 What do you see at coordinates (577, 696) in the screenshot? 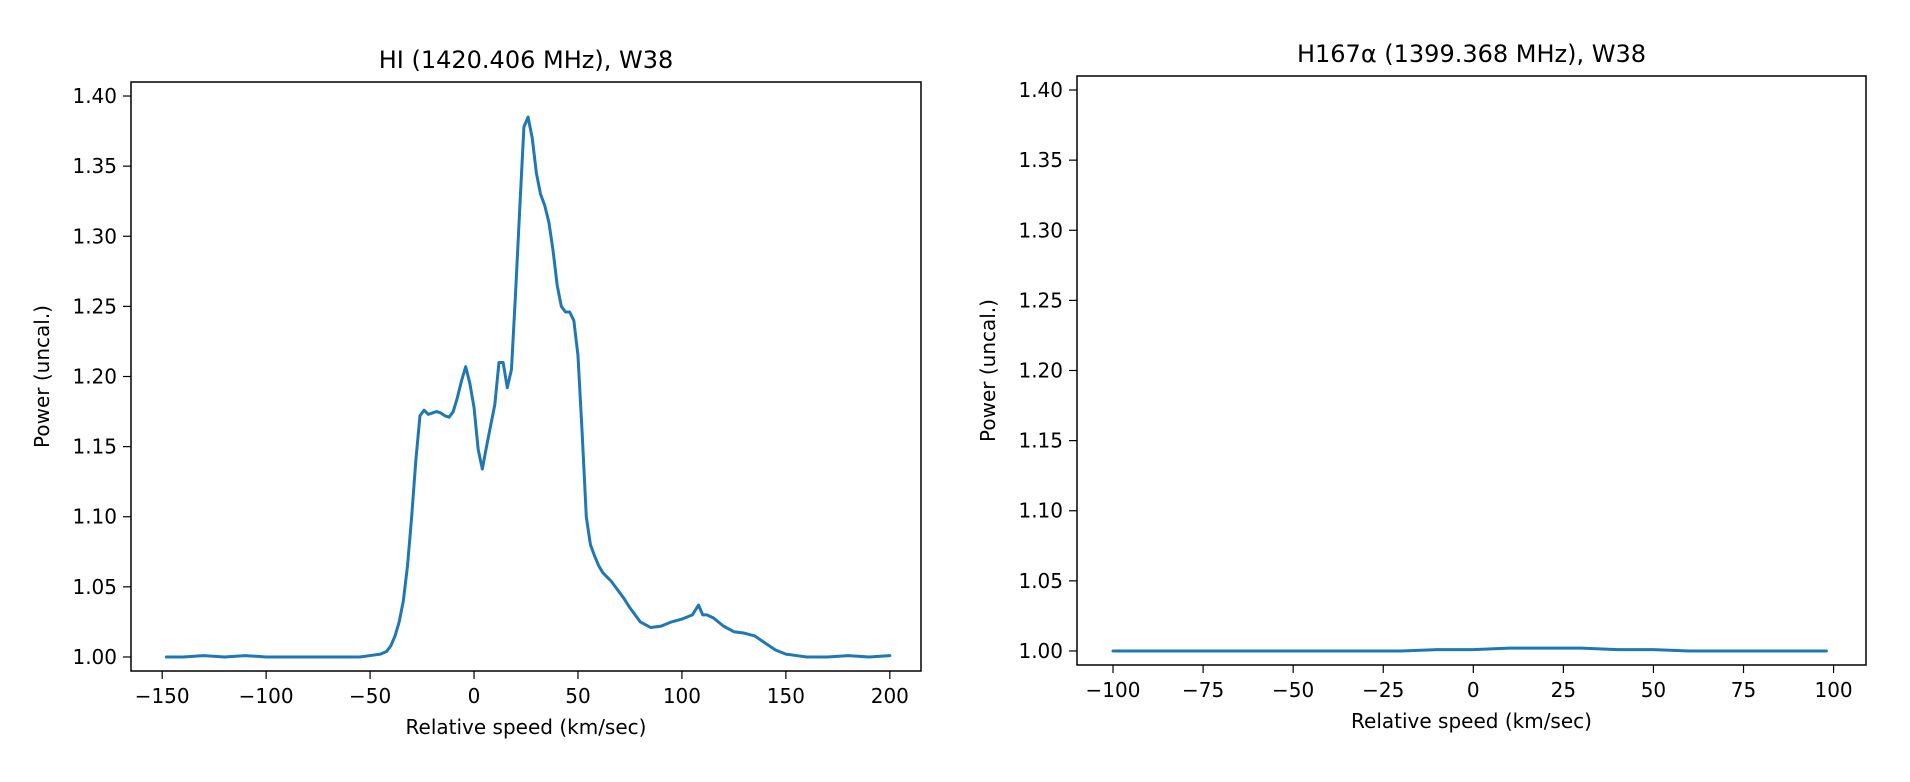
I see `left-plot-x-tick-label: 50` at bounding box center [577, 696].